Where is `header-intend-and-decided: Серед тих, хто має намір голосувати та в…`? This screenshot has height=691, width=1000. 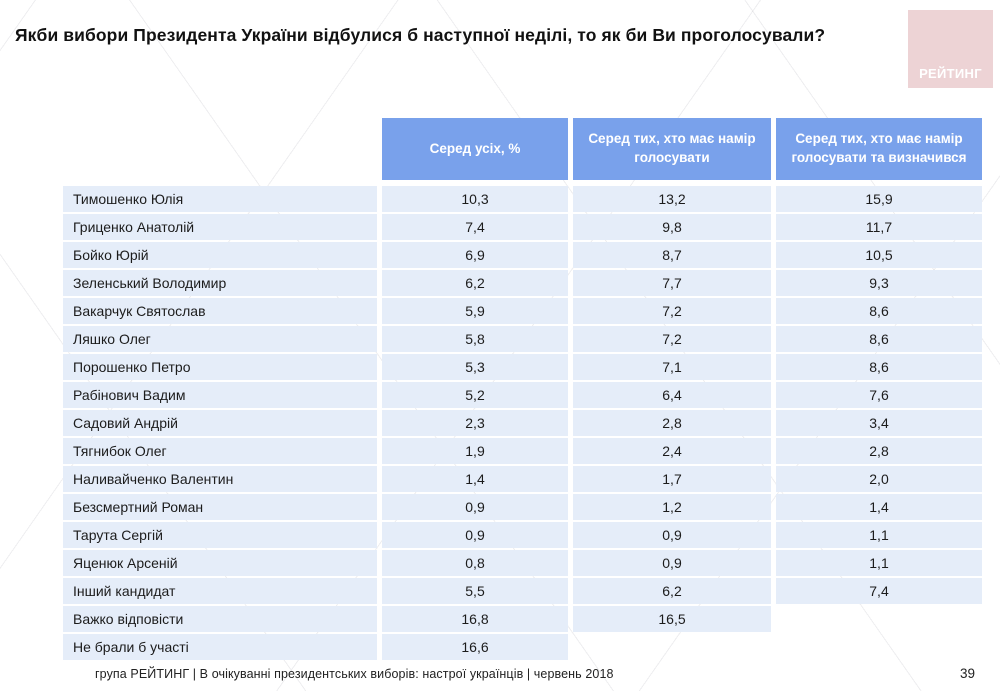 header-intend-and-decided: Серед тих, хто має намір голосувати та в… is located at coordinates (879, 149).